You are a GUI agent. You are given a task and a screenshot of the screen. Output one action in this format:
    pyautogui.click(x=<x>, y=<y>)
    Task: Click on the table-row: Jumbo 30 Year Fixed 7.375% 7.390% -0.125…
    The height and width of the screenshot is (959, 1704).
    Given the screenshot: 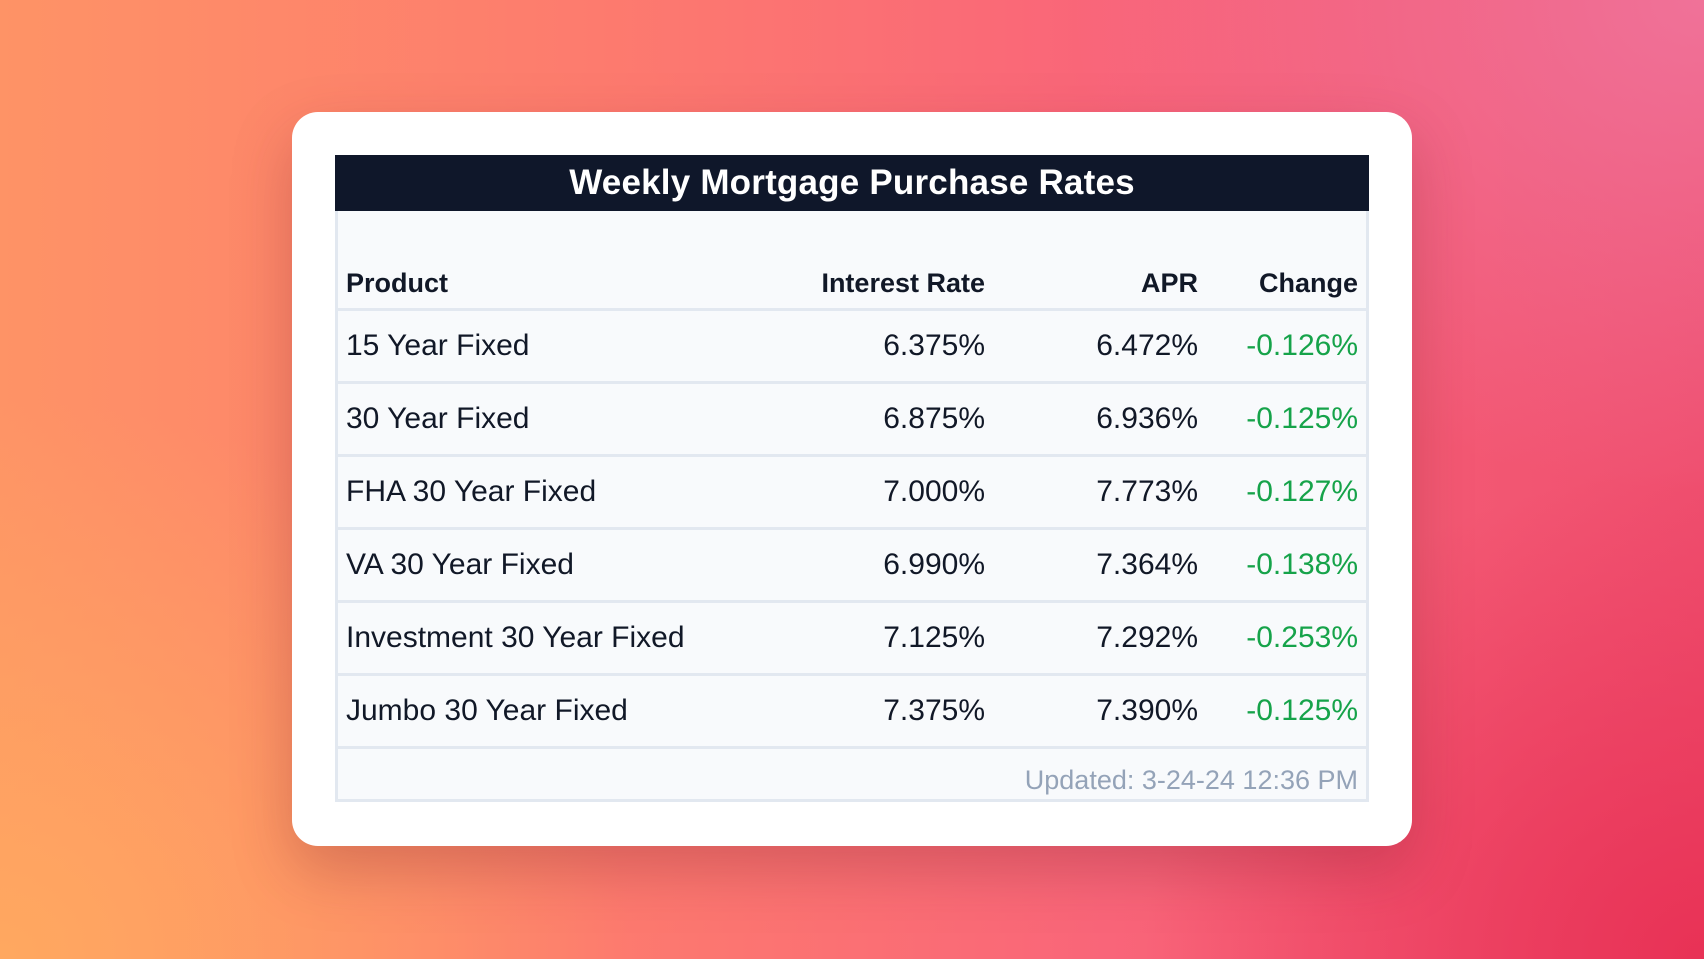 What is the action you would take?
    pyautogui.click(x=852, y=711)
    